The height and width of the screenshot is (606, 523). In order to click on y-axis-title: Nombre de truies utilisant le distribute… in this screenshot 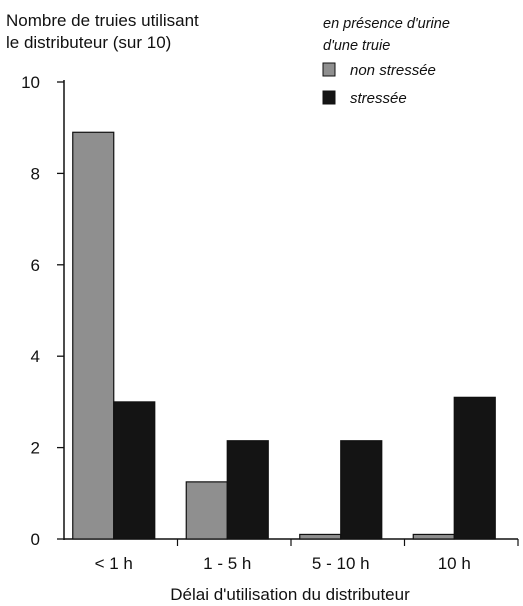, I will do `click(102, 32)`.